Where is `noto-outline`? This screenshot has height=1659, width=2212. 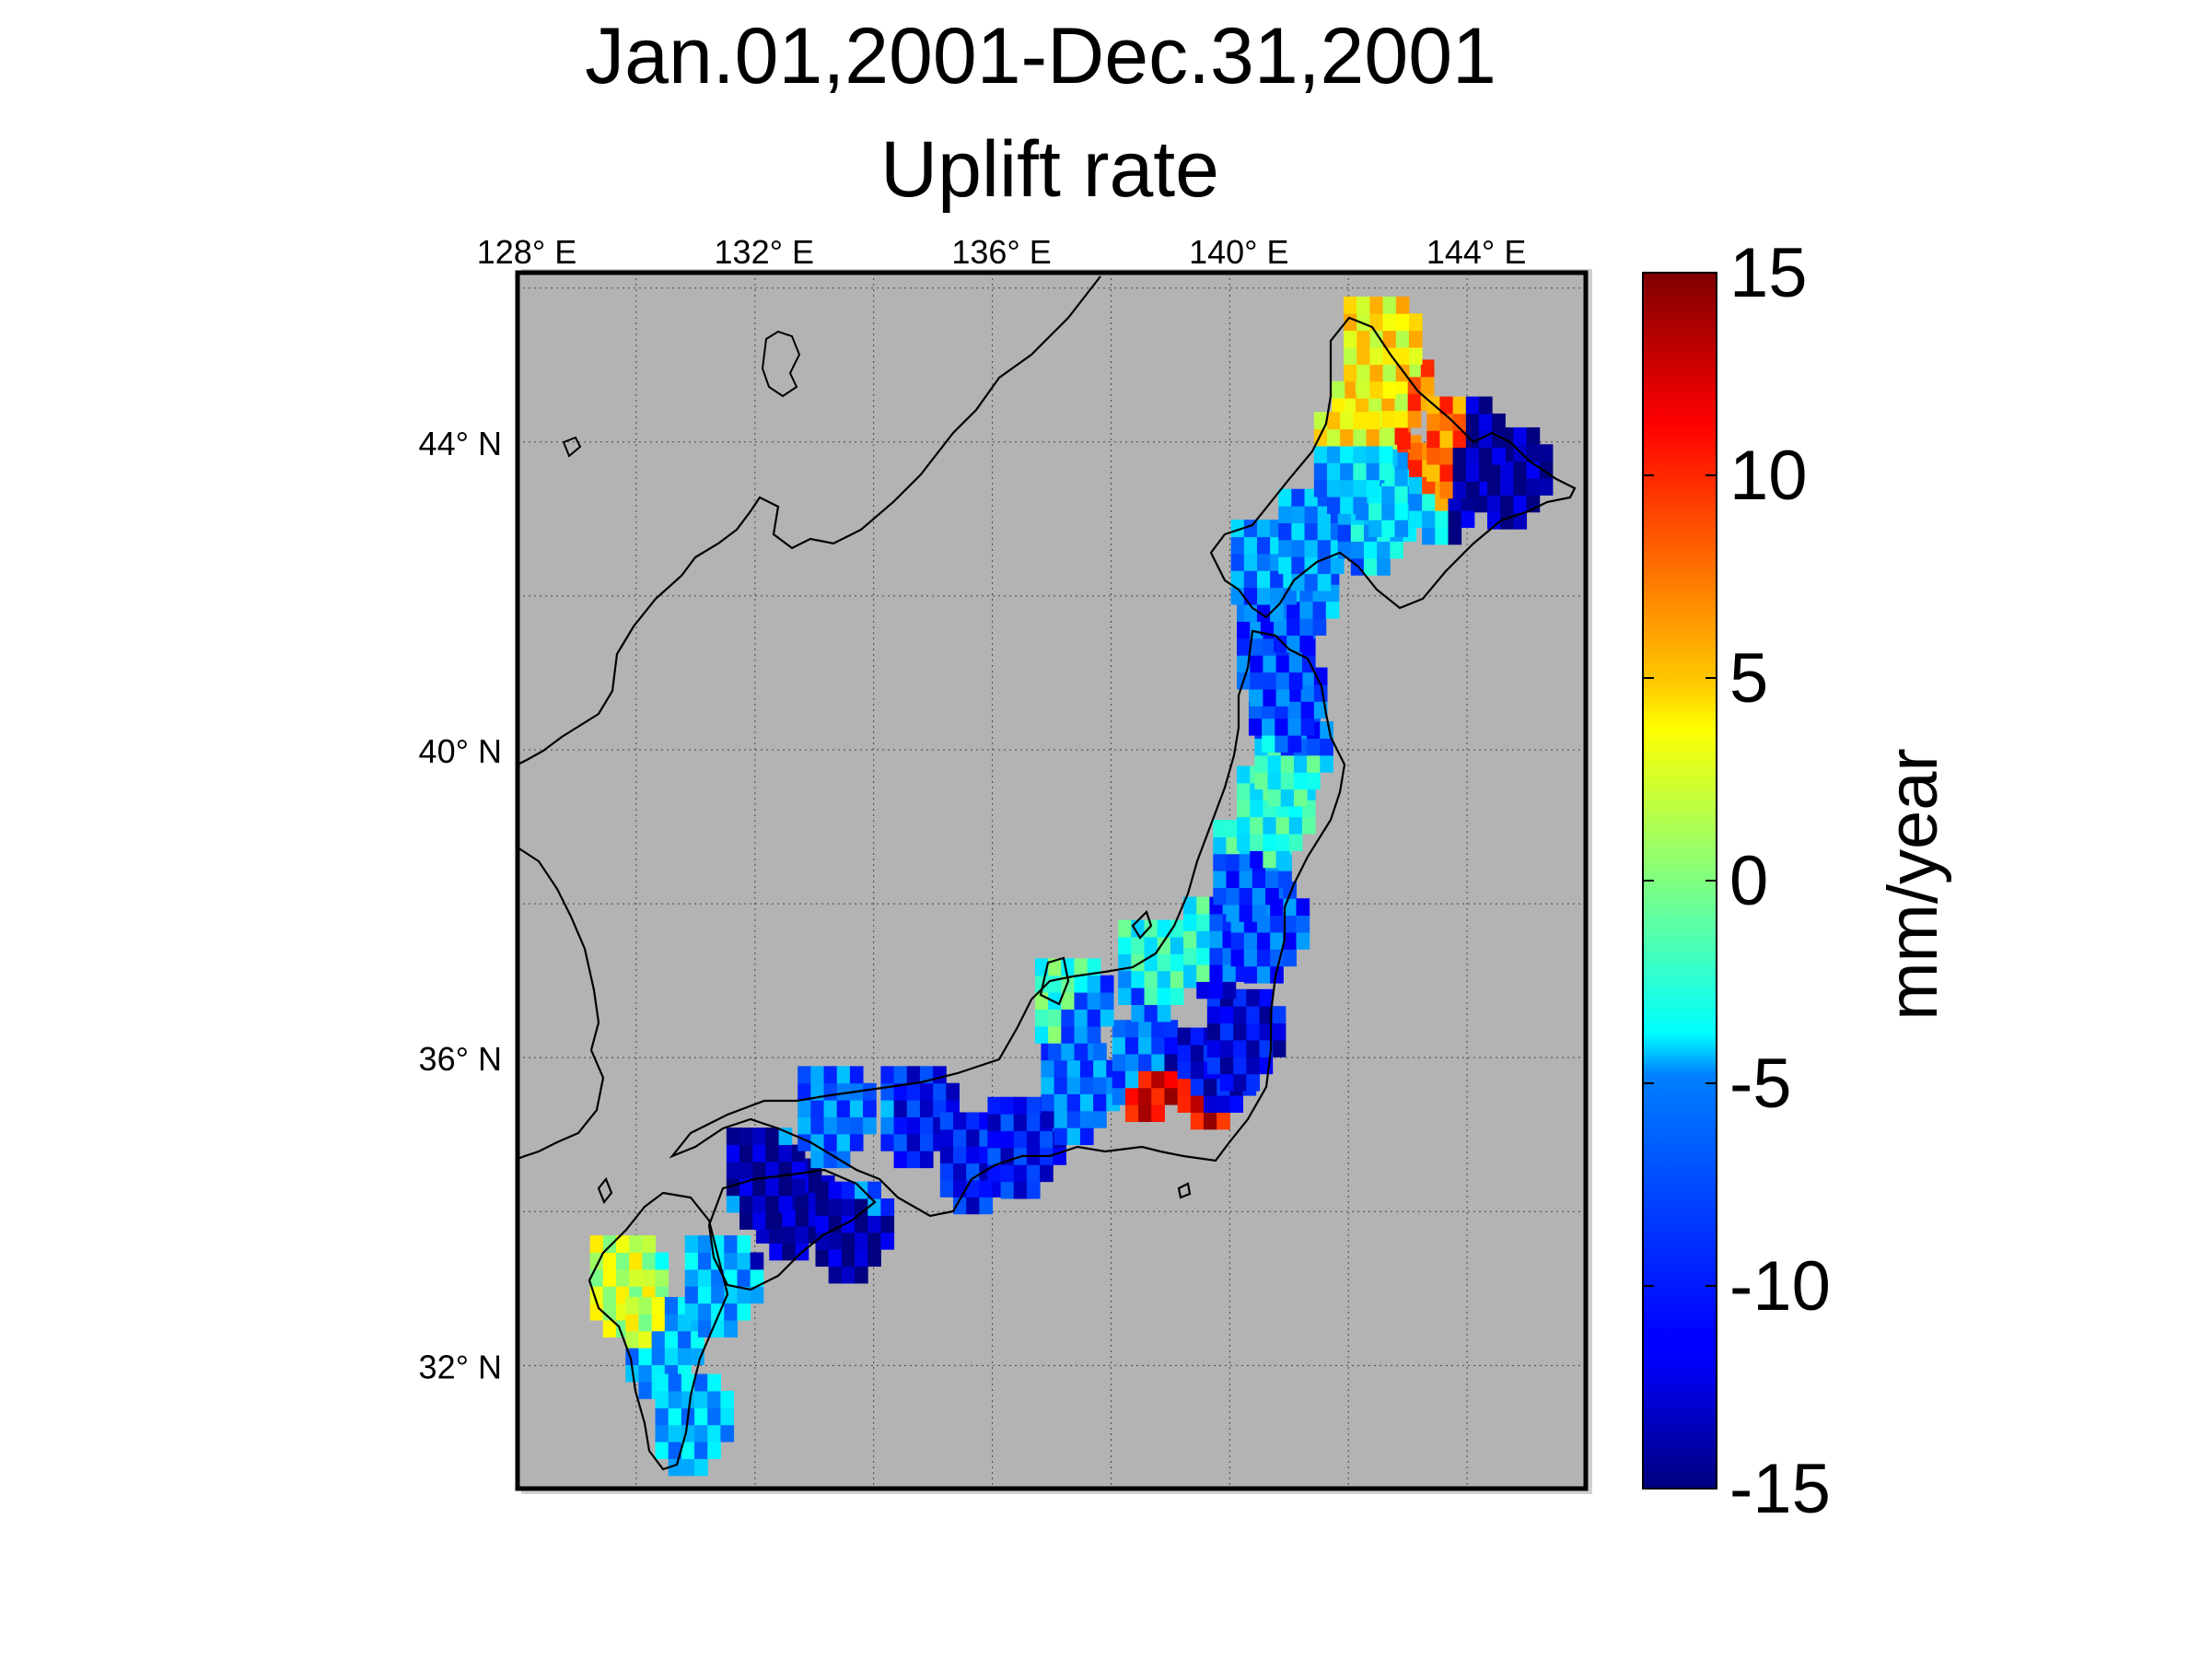 noto-outline is located at coordinates (1055, 981).